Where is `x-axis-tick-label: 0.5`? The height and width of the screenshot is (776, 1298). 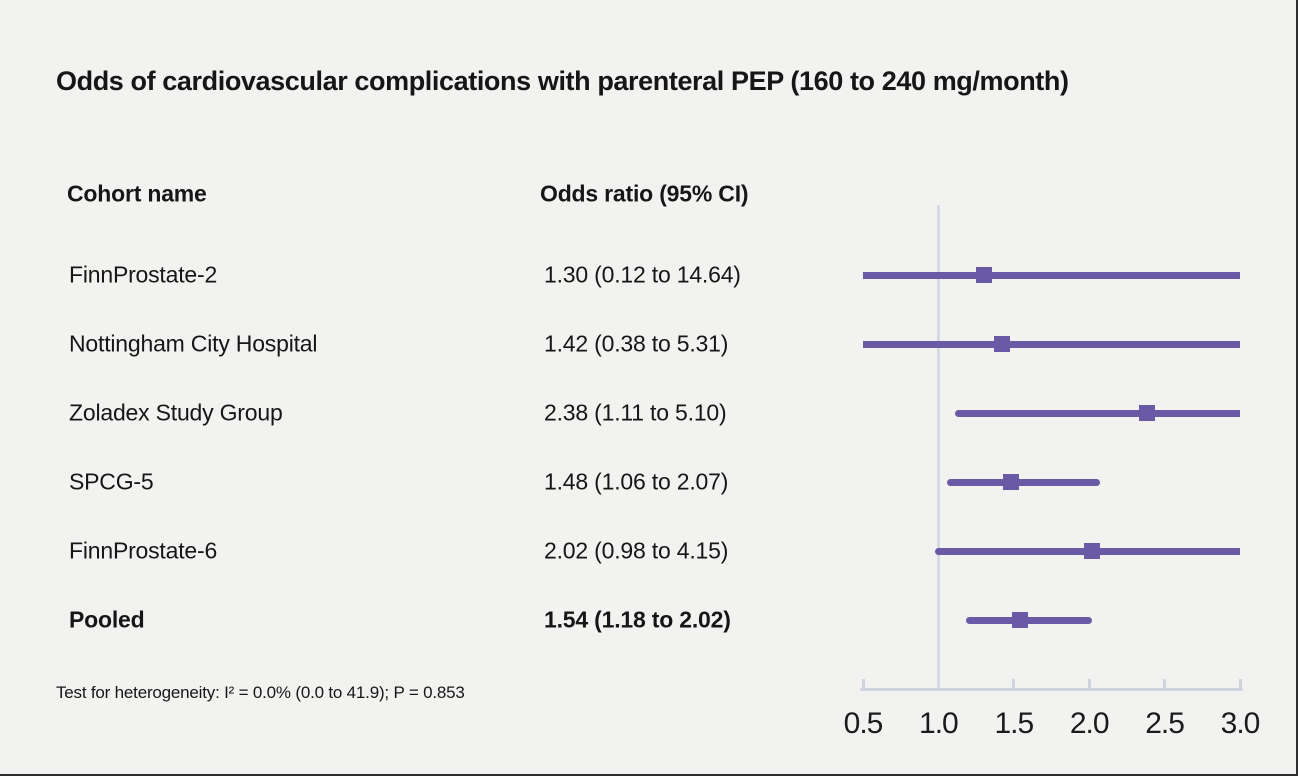
x-axis-tick-label: 0.5 is located at coordinates (863, 723).